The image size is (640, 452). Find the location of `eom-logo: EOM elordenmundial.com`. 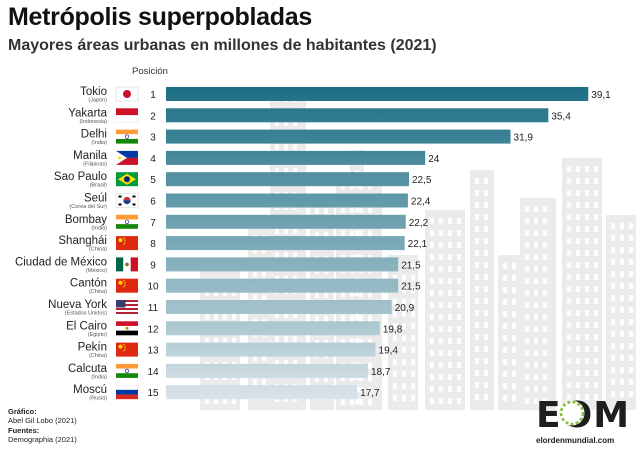

eom-logo: EOM elordenmundial.com is located at coordinates (586, 421).